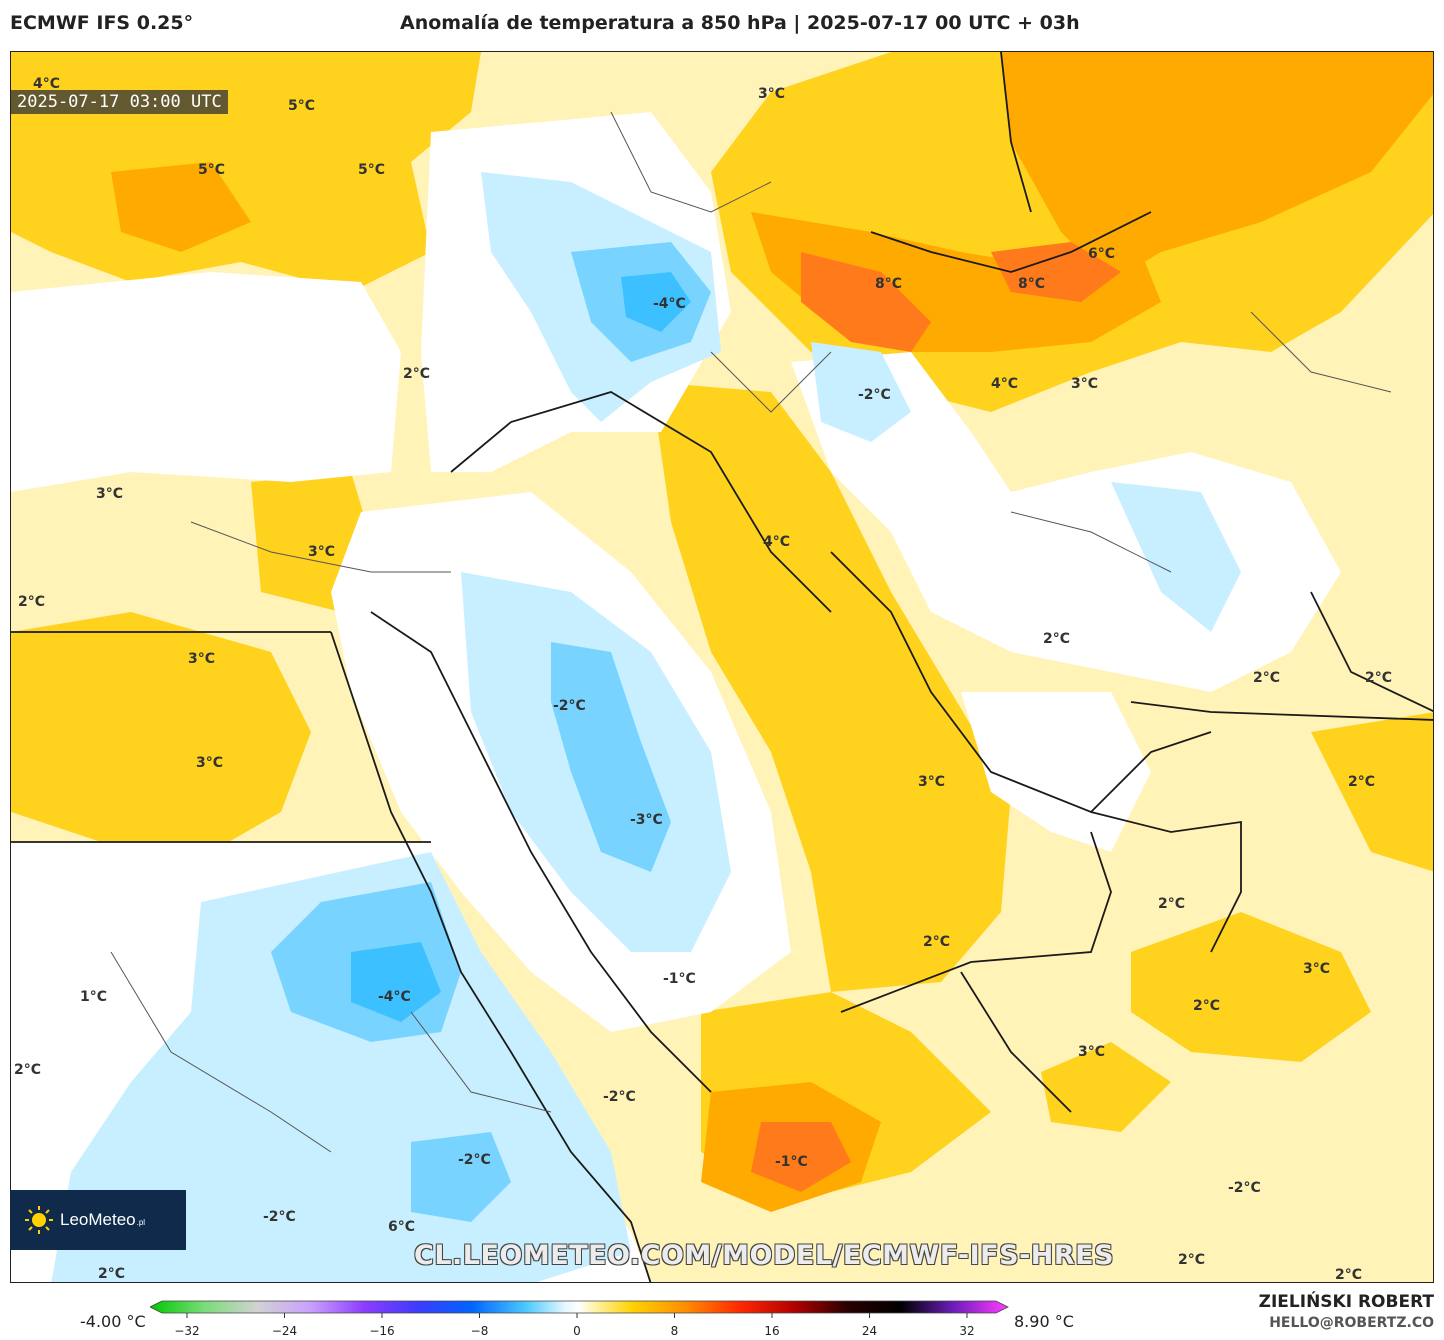 This screenshot has height=1340, width=1444. Describe the element at coordinates (186, 1331) in the screenshot. I see `colorbar-tick-label: −32` at that location.